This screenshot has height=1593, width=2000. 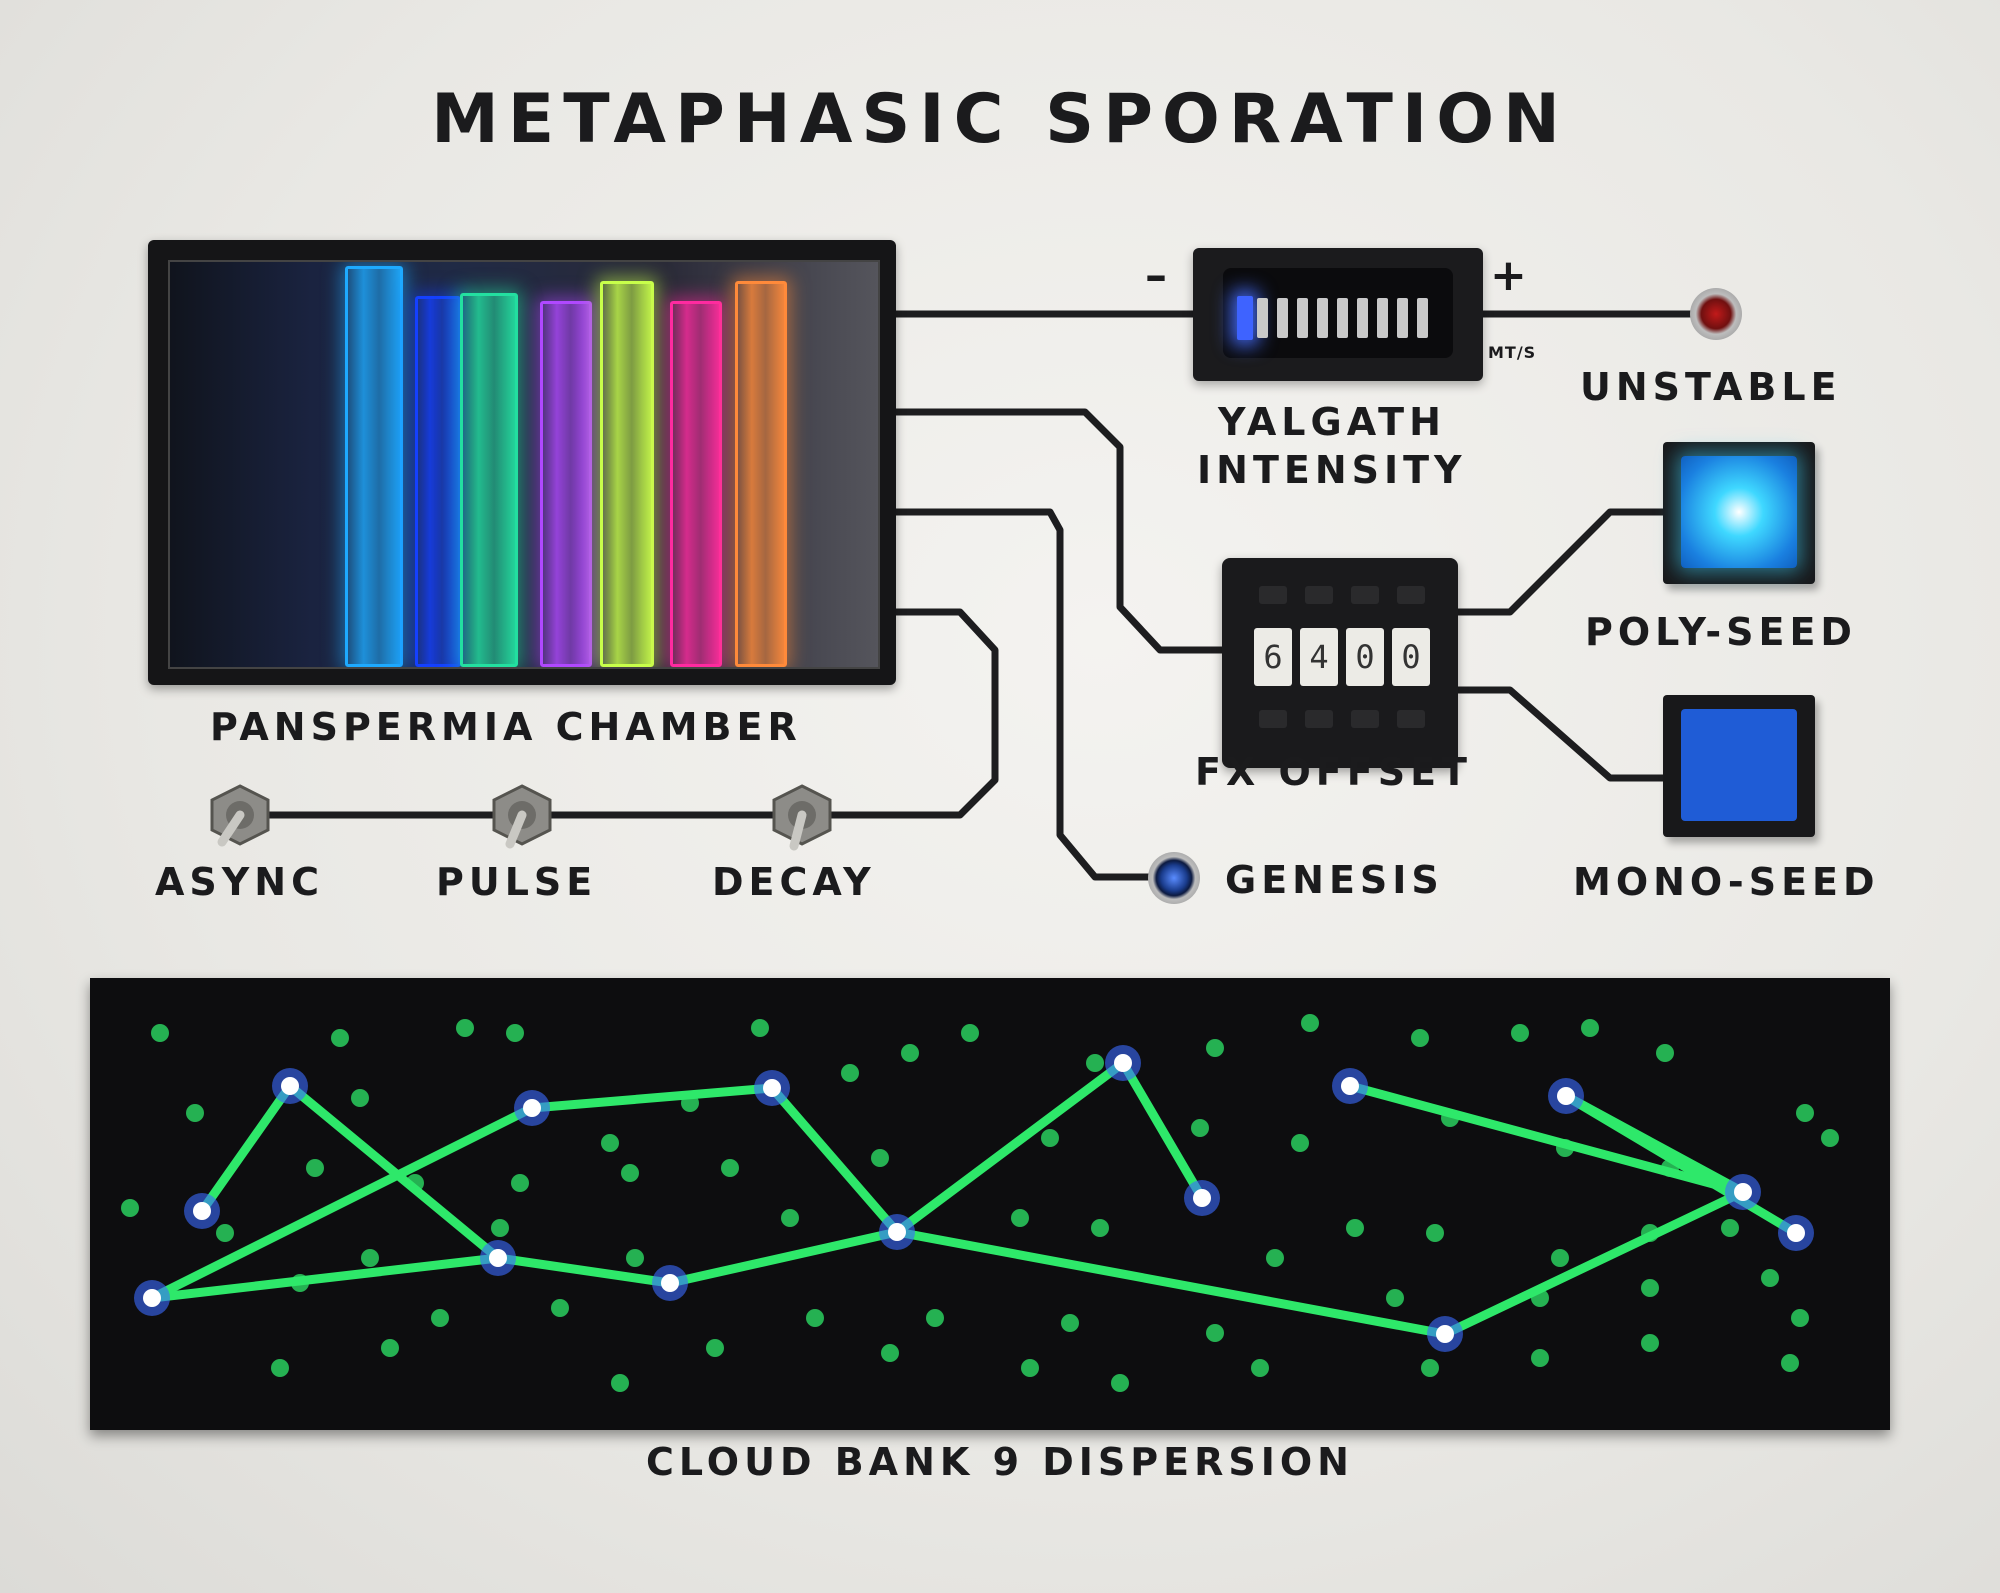 What do you see at coordinates (1334, 880) in the screenshot?
I see `genesis-label: GENESIS` at bounding box center [1334, 880].